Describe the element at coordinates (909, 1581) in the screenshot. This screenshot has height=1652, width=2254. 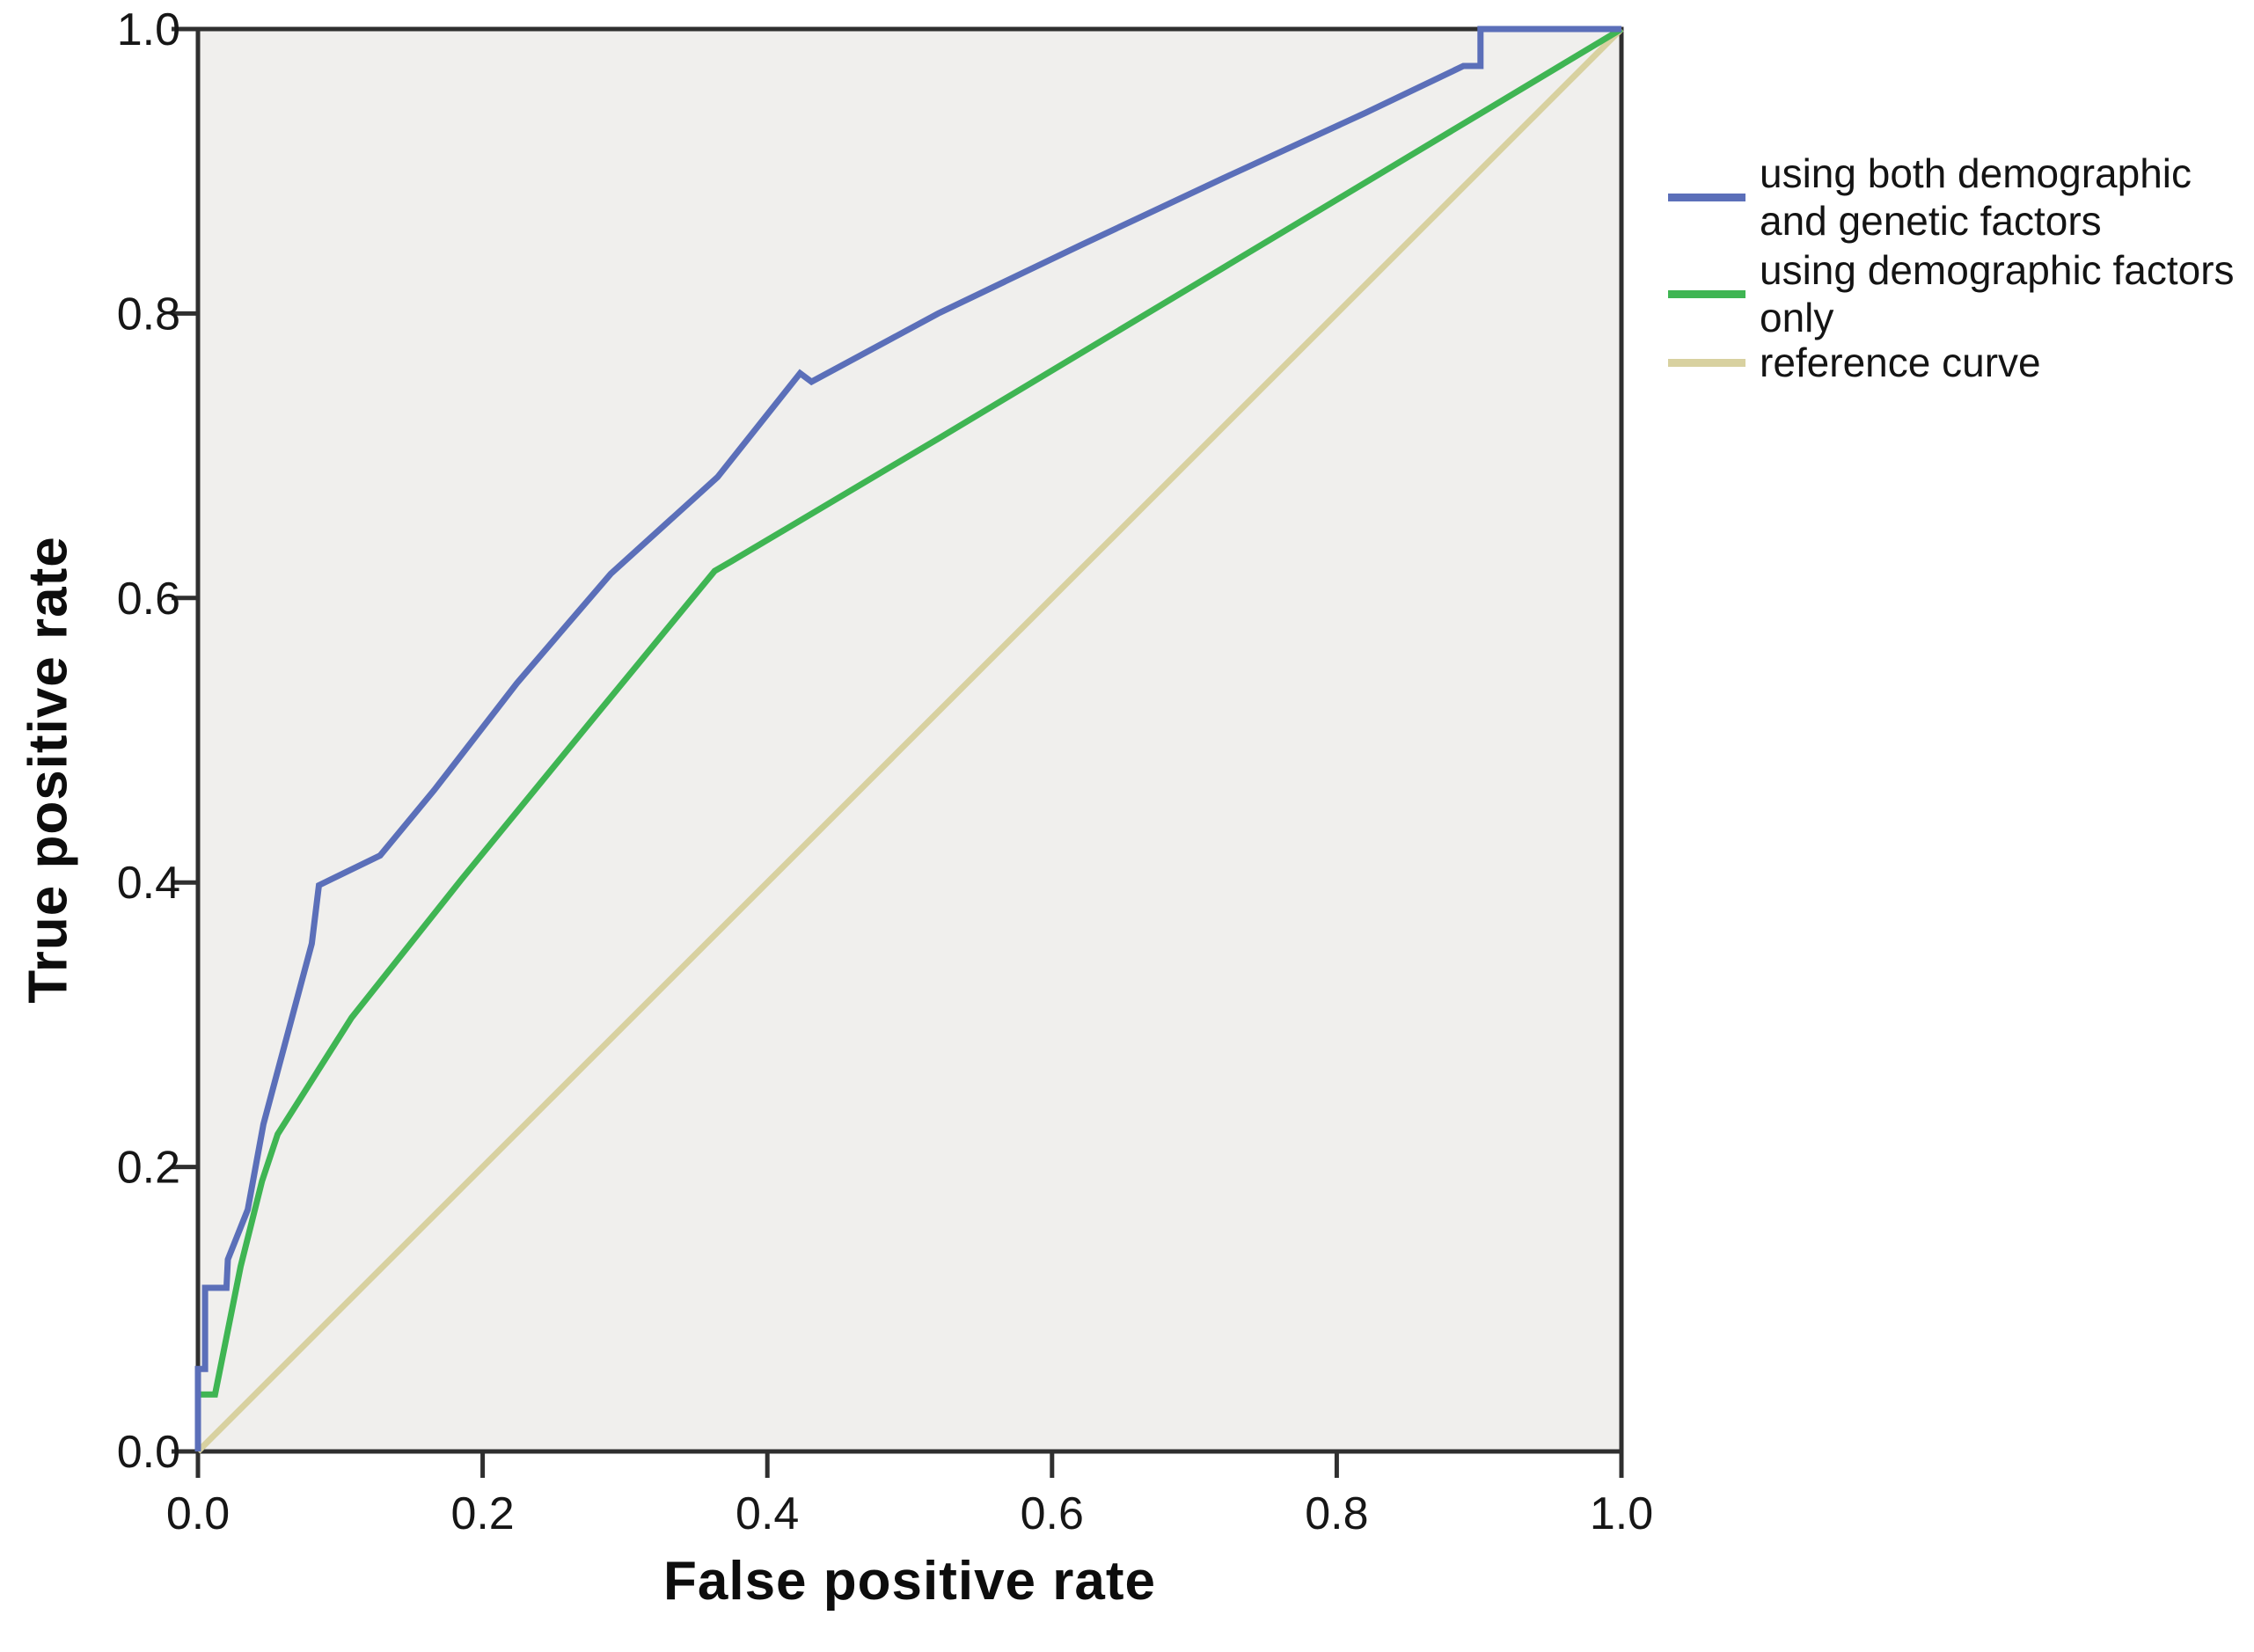
I see `x-axis-title: False positive rate` at that location.